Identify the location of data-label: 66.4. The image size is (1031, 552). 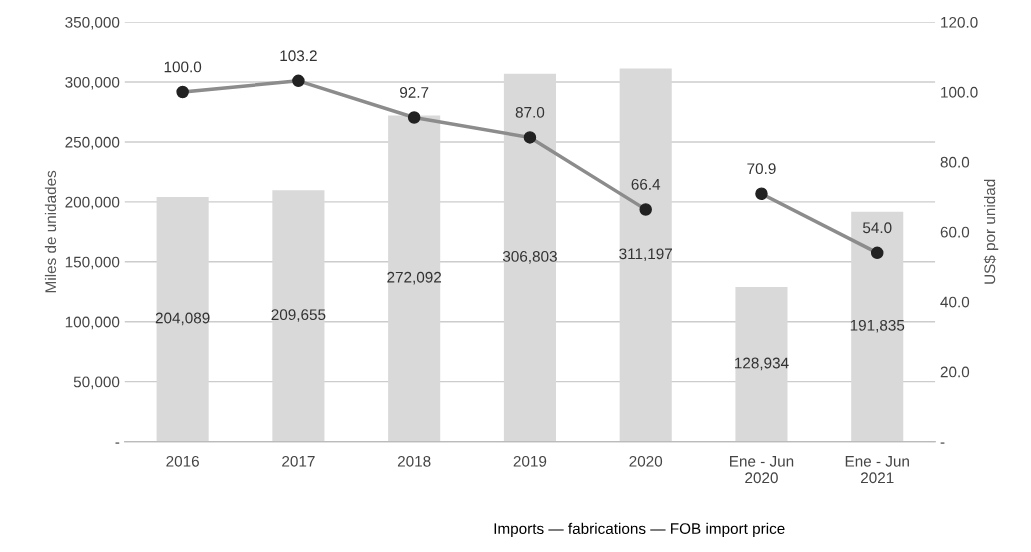
(646, 184).